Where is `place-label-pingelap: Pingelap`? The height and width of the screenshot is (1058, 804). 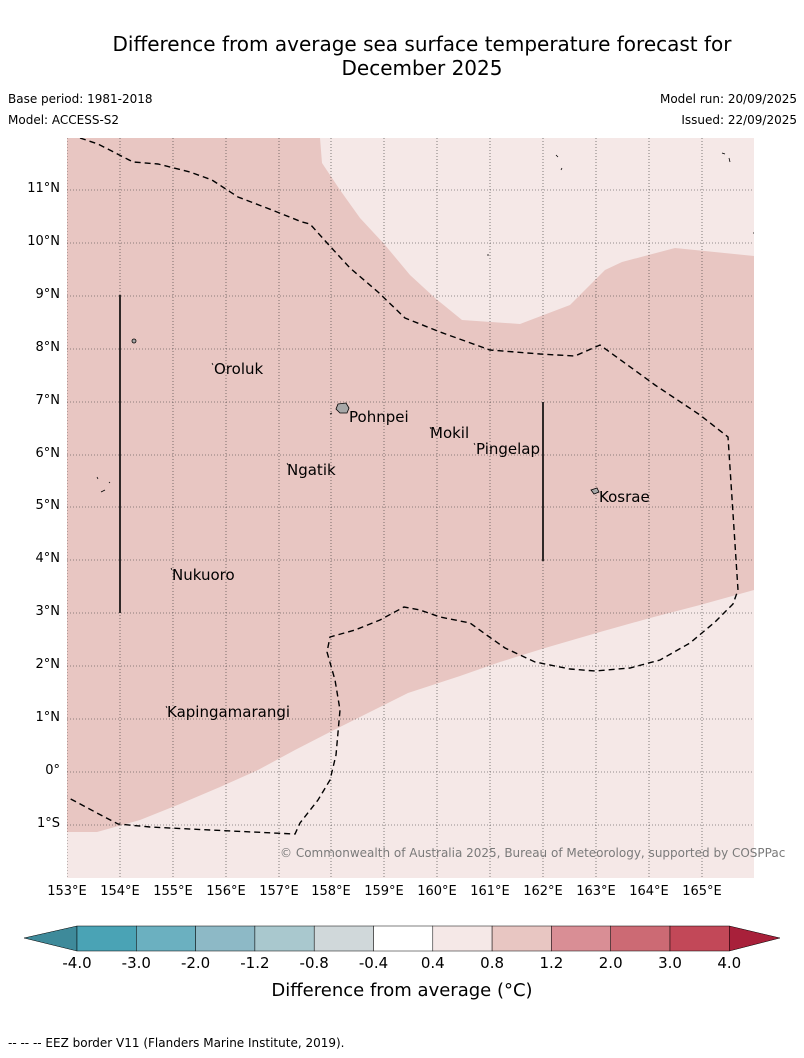 place-label-pingelap: Pingelap is located at coordinates (508, 449).